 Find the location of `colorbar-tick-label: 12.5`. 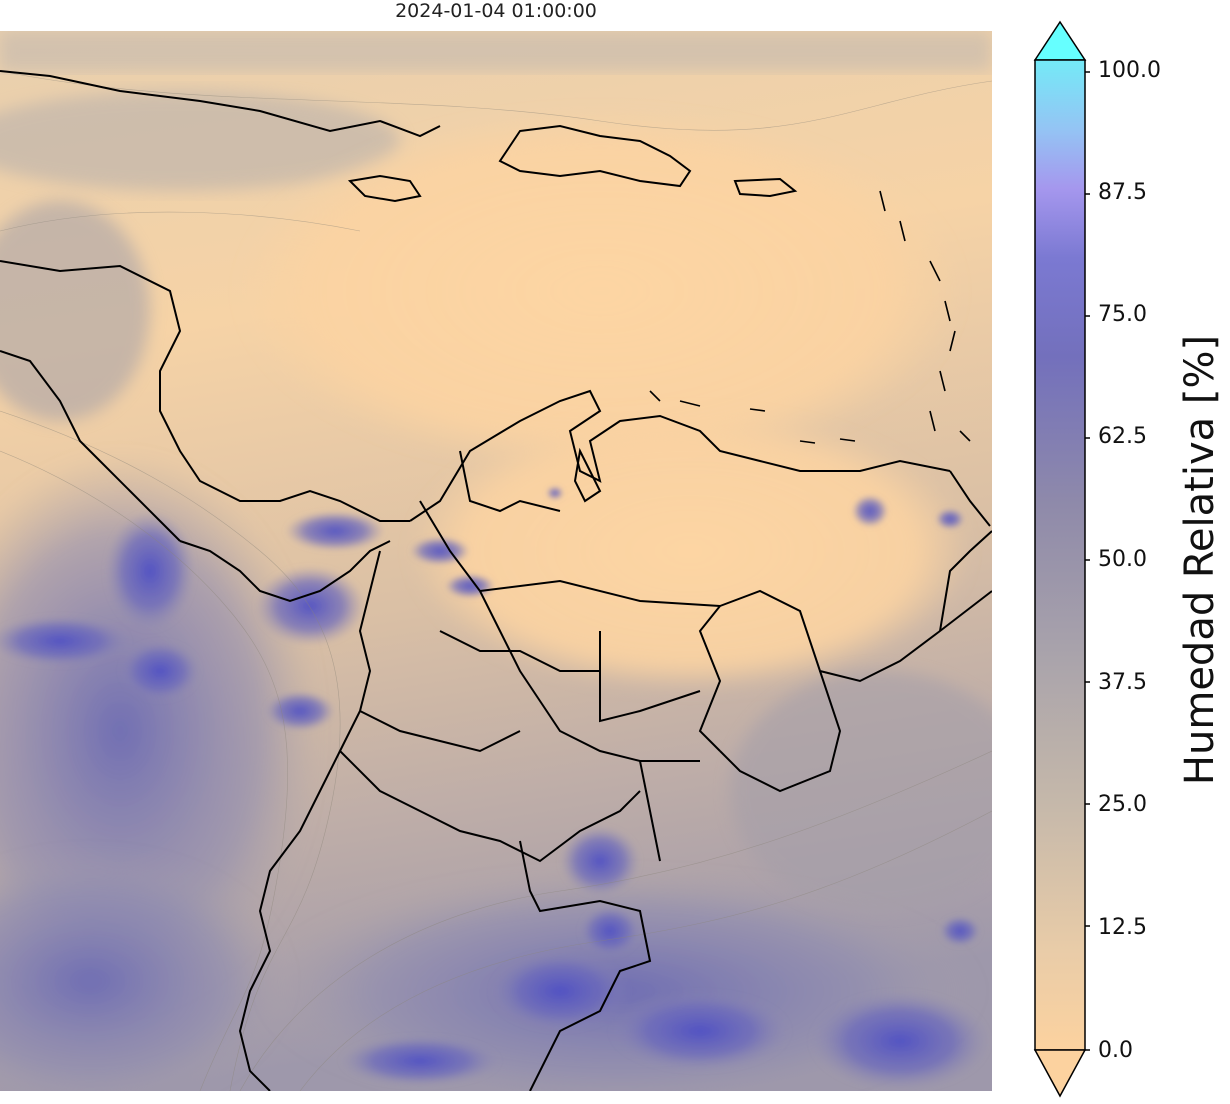

colorbar-tick-label: 12.5 is located at coordinates (1122, 927).